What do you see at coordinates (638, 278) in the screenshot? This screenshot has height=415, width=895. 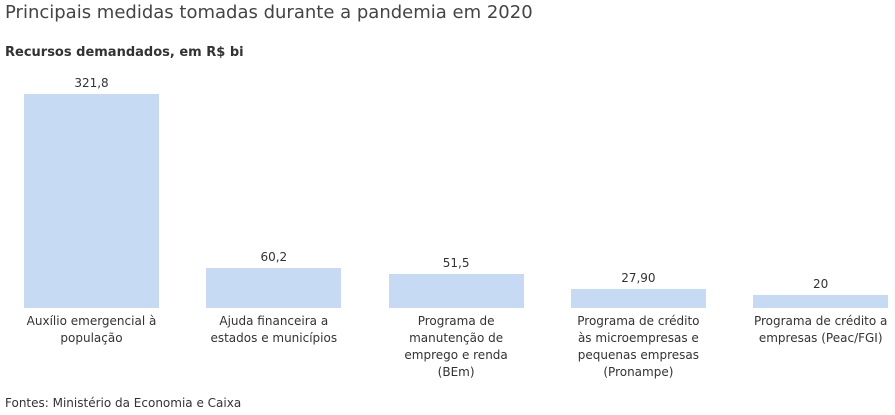 I see `data-label: 27,90` at bounding box center [638, 278].